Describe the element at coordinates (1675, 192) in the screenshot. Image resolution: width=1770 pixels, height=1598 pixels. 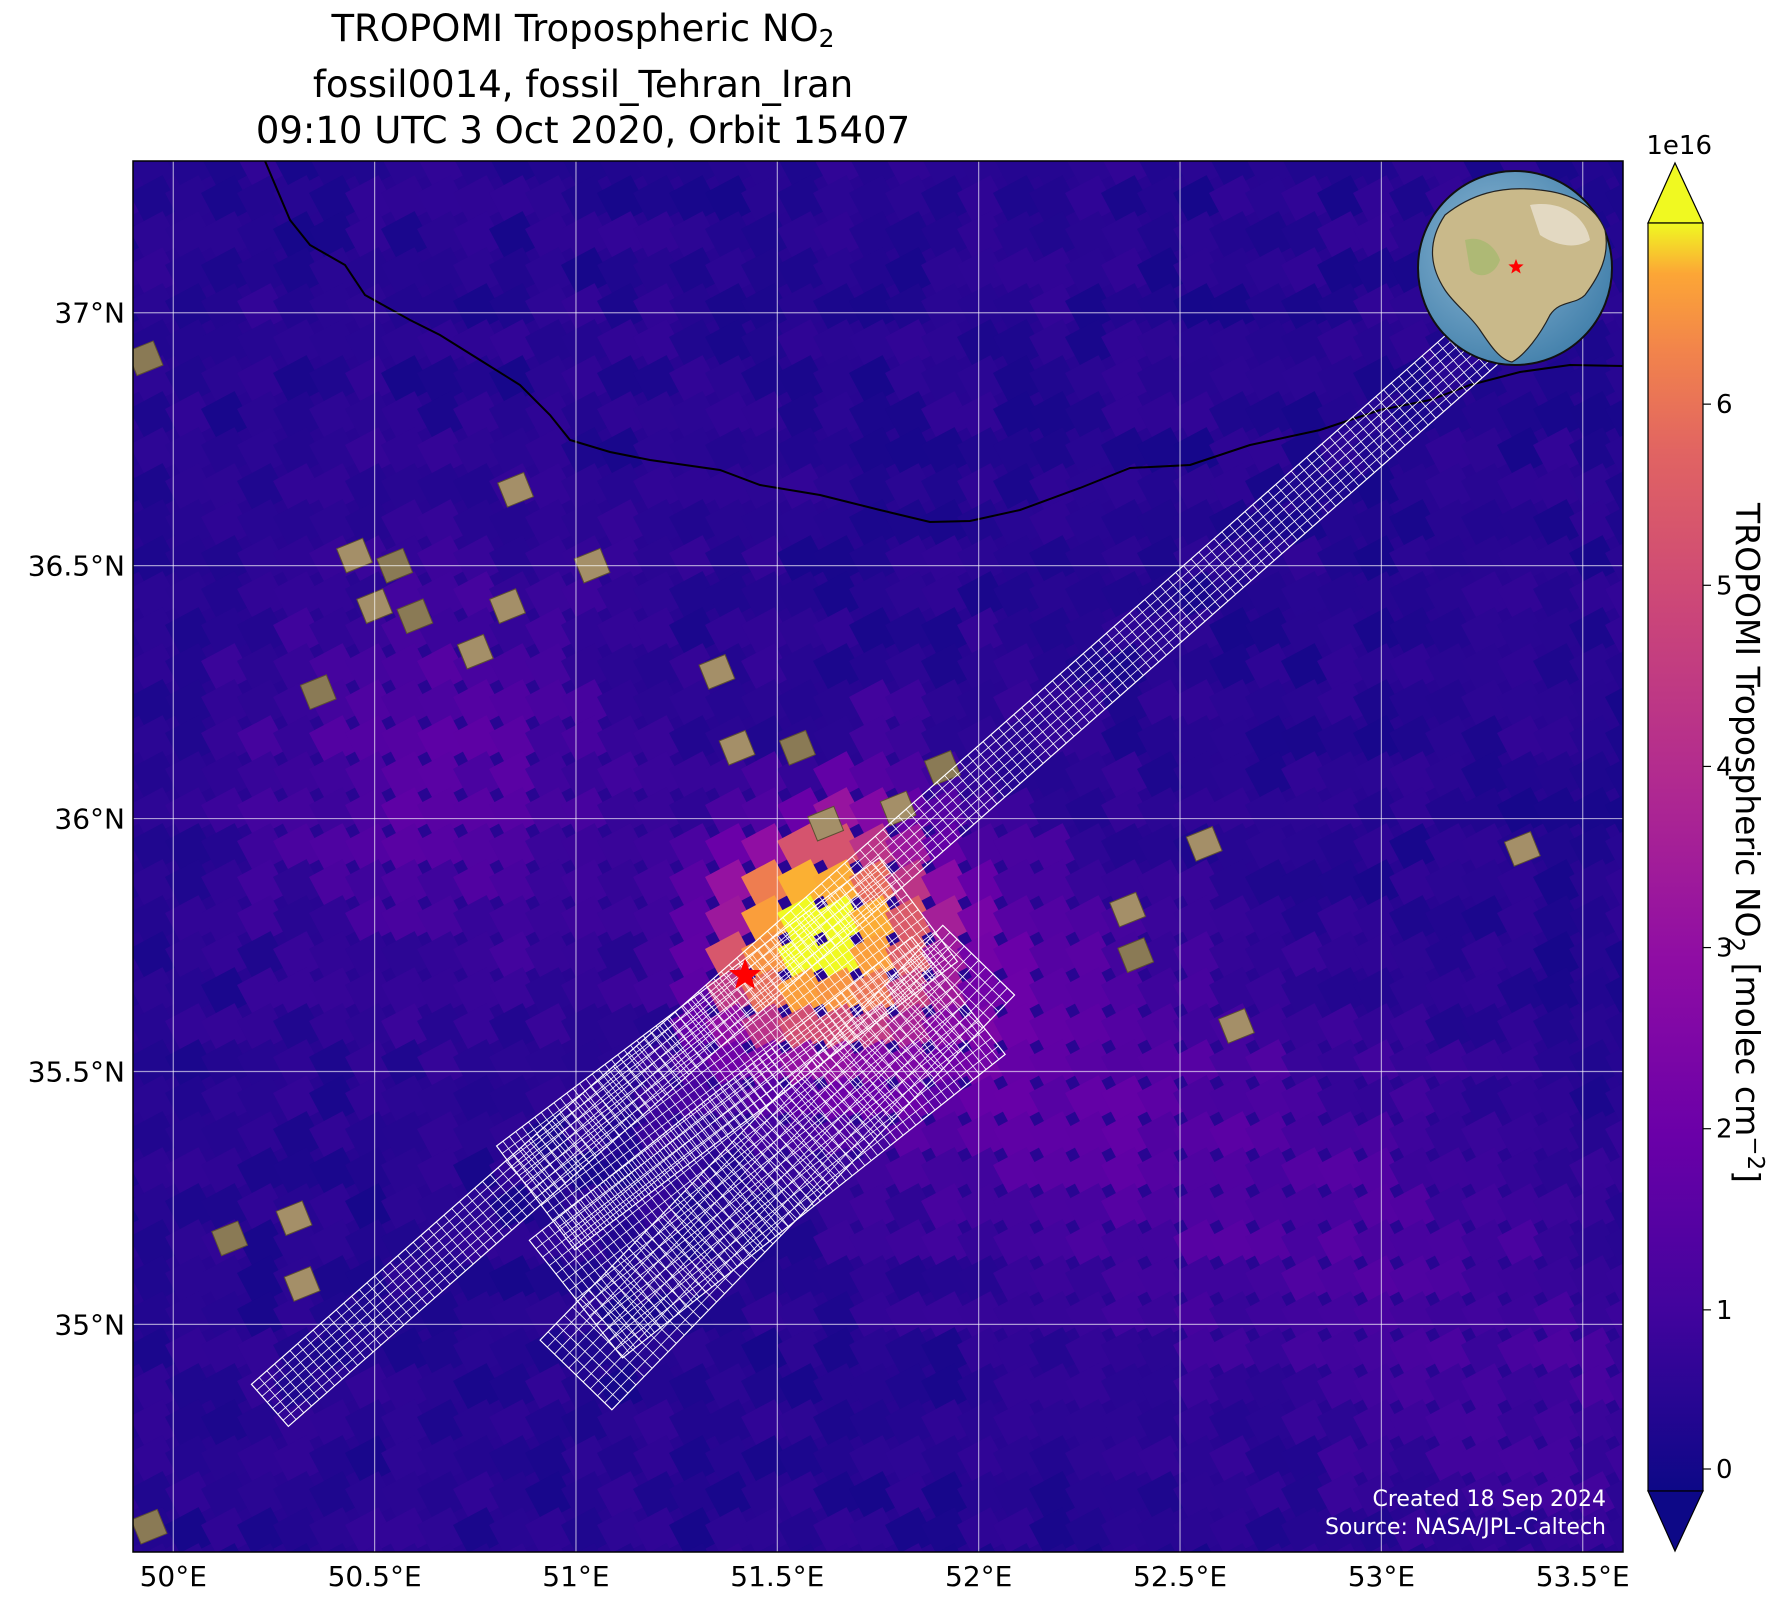
I see `colorbar-extend-max` at that location.